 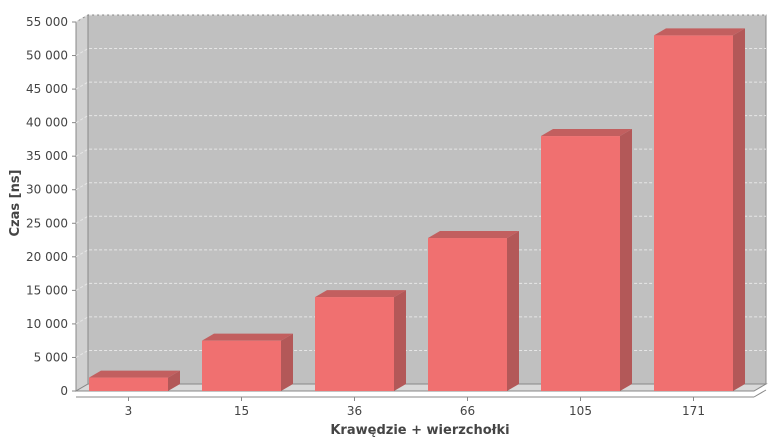 I want to click on x-tick-label: 3, so click(x=129, y=411).